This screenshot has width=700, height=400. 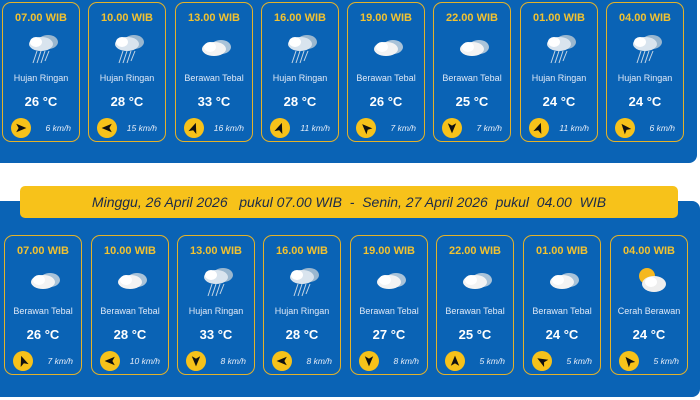 I want to click on forecast-card: 22.00 WIB Berawan Tebal 25 °C 7 km/h, so click(x=472, y=72).